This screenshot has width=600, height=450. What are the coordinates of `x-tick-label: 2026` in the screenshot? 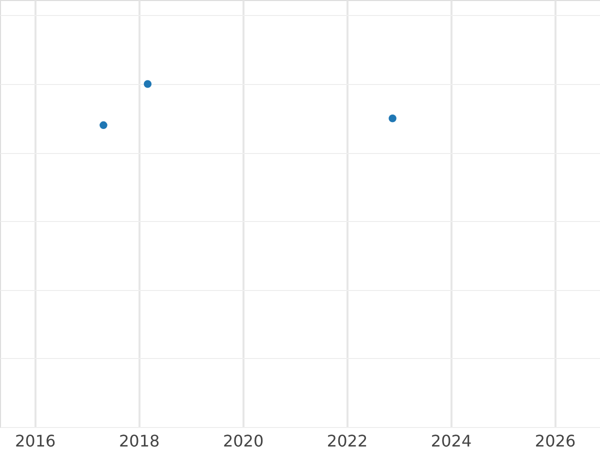 It's located at (555, 441).